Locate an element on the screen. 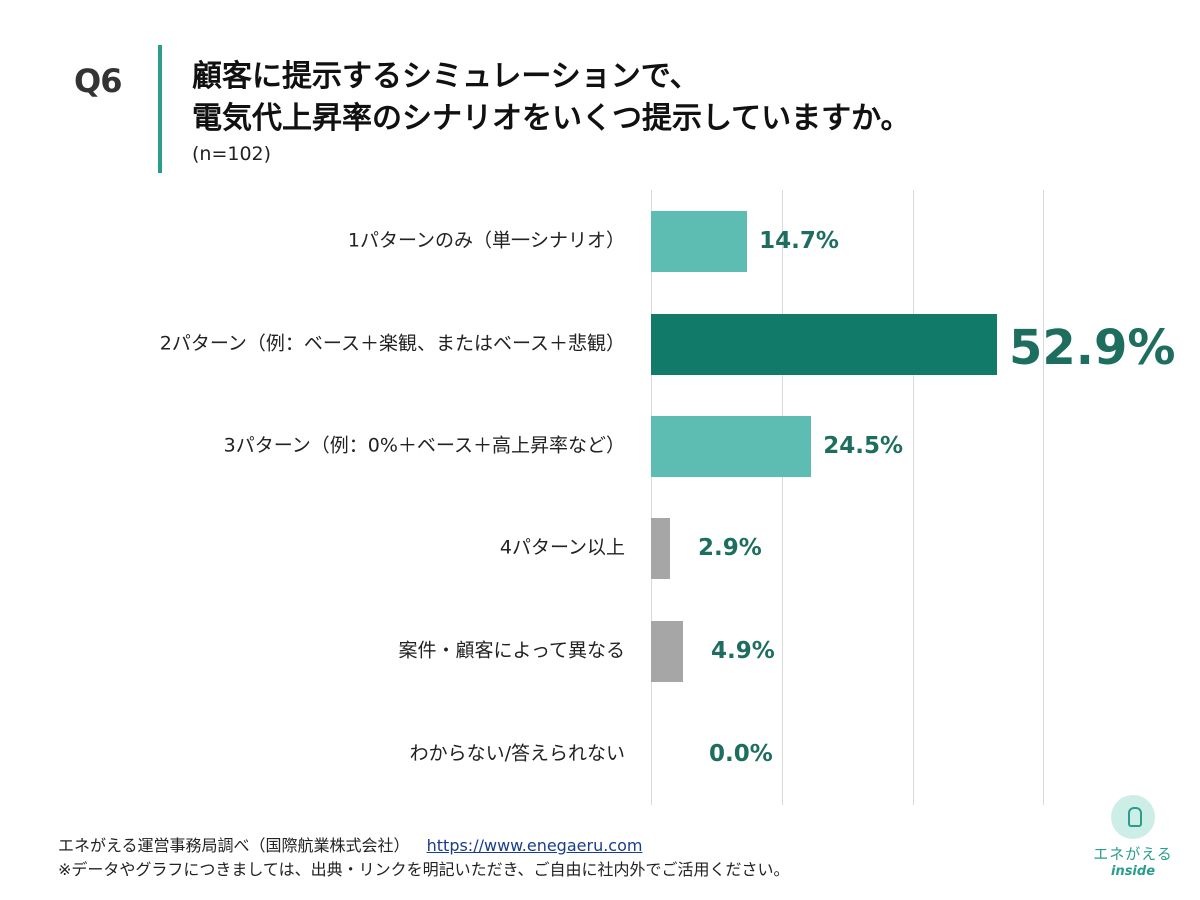  category-label: わからない/答えられない is located at coordinates (517, 753).